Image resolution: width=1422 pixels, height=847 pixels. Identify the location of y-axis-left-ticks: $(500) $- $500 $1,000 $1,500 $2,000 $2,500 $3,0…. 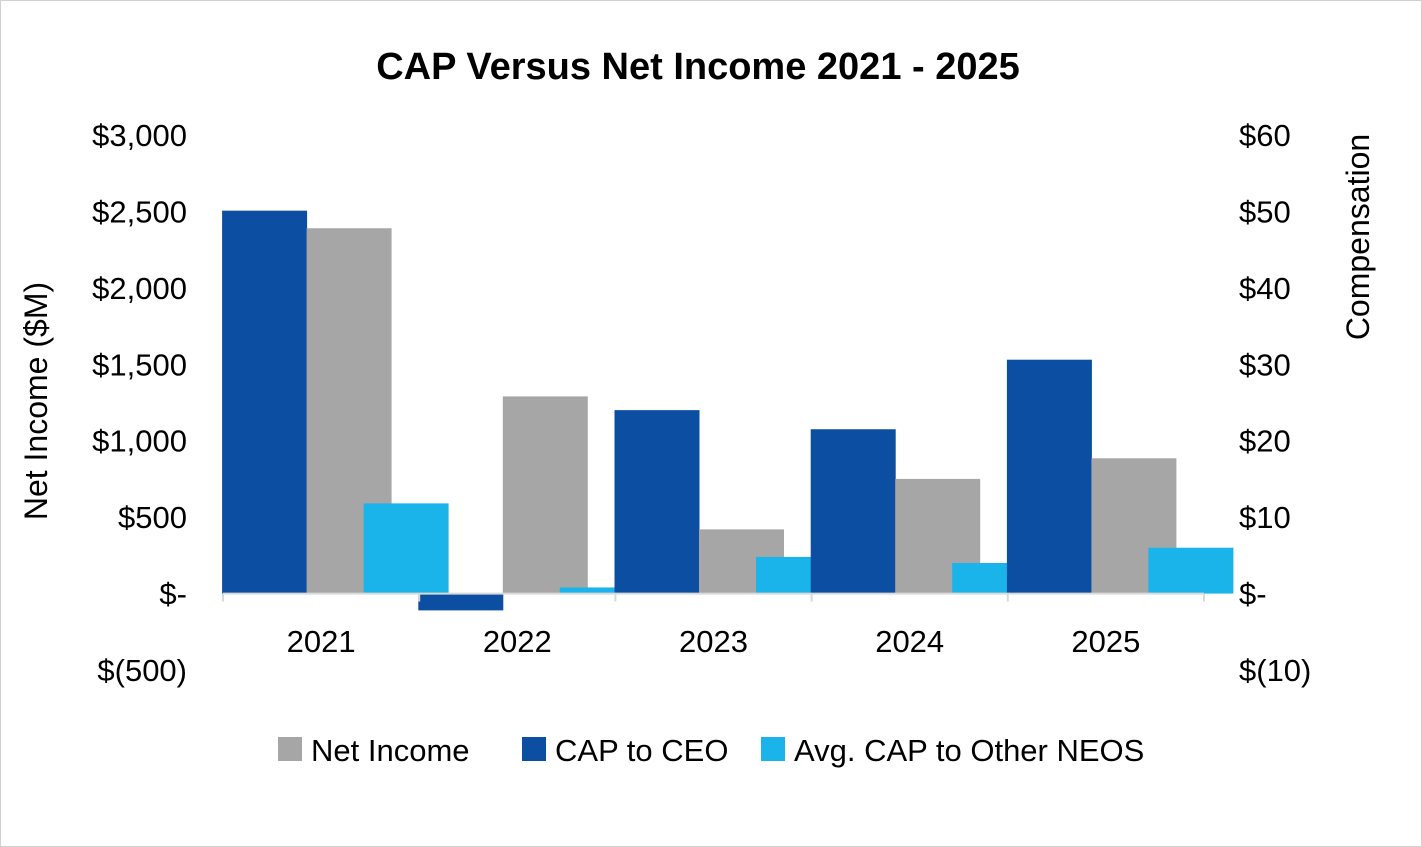
(139, 403).